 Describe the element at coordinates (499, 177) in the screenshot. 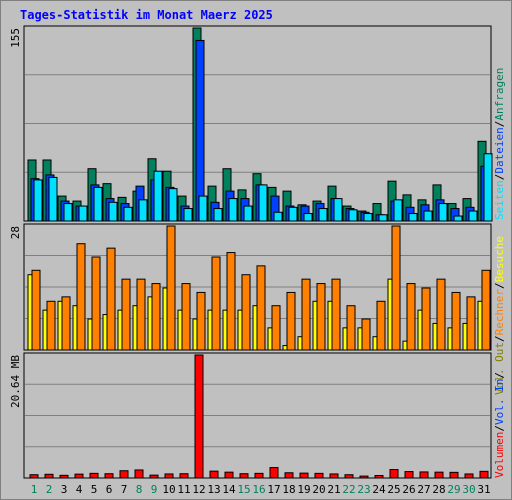

I see `legend-sep-1: /` at that location.